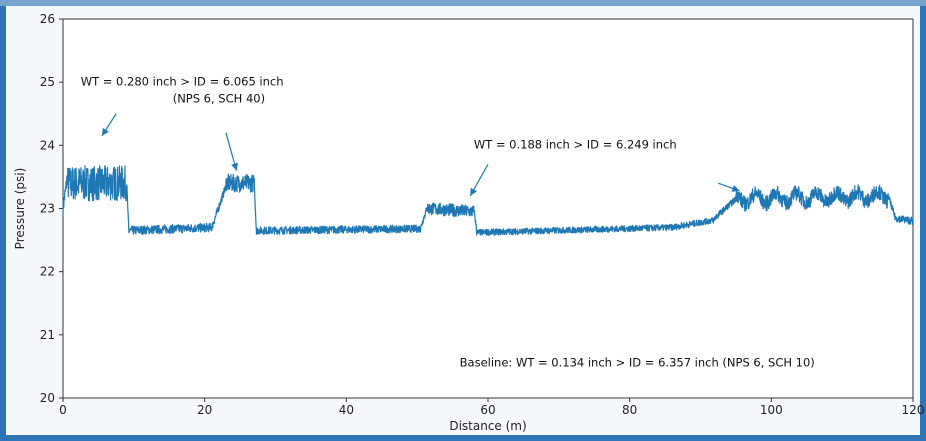  What do you see at coordinates (488, 200) in the screenshot?
I see `pressure-series-line` at bounding box center [488, 200].